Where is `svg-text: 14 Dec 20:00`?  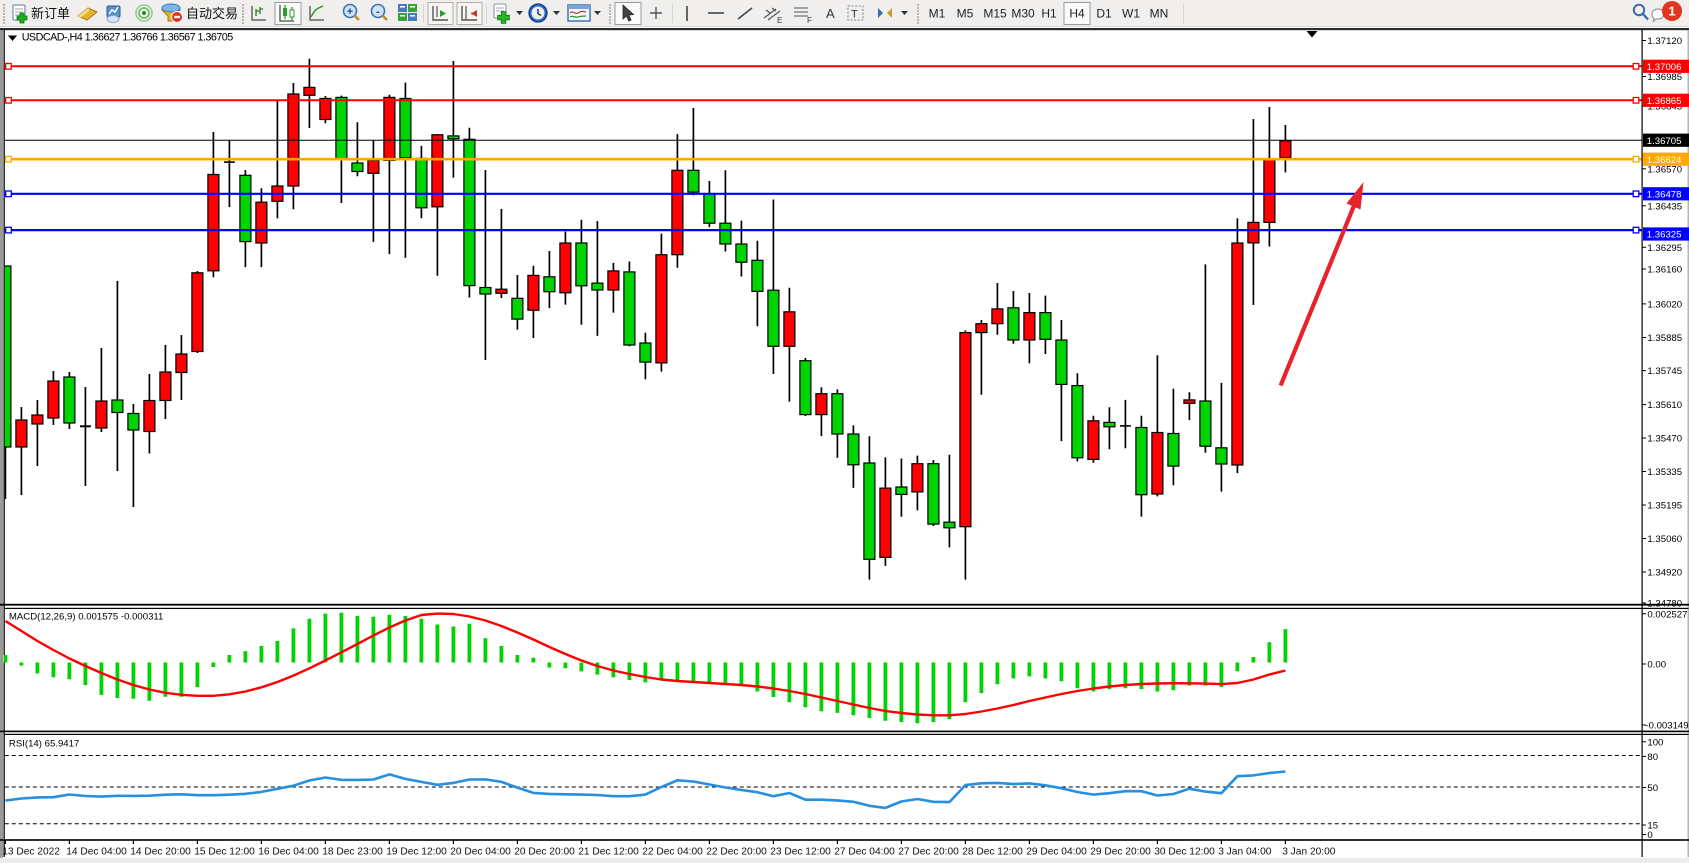 svg-text: 14 Dec 20:00 is located at coordinates (160, 852).